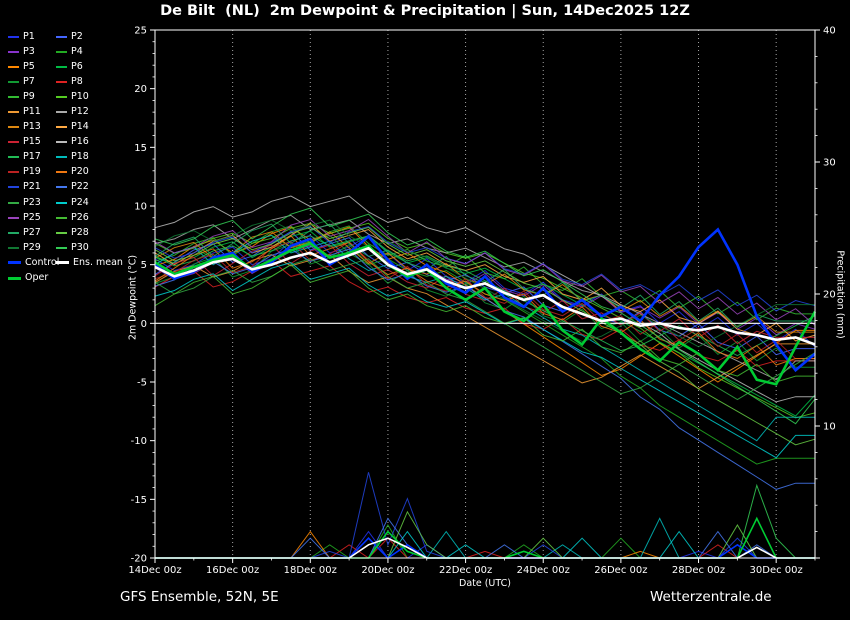 The width and height of the screenshot is (850, 620). I want to click on footer-model-info: GFS Ensemble, 52N, 5E, so click(199, 597).